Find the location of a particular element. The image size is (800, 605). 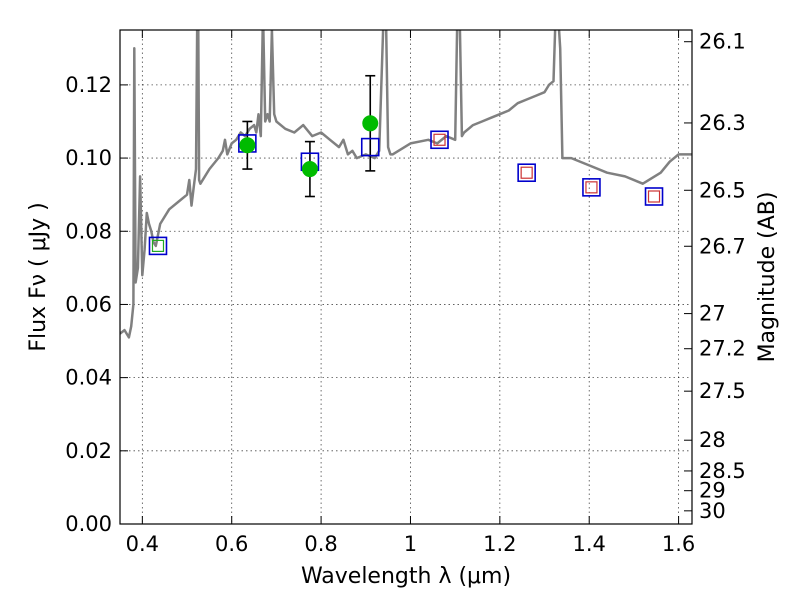

mag-tick-label: 28 is located at coordinates (712, 440).